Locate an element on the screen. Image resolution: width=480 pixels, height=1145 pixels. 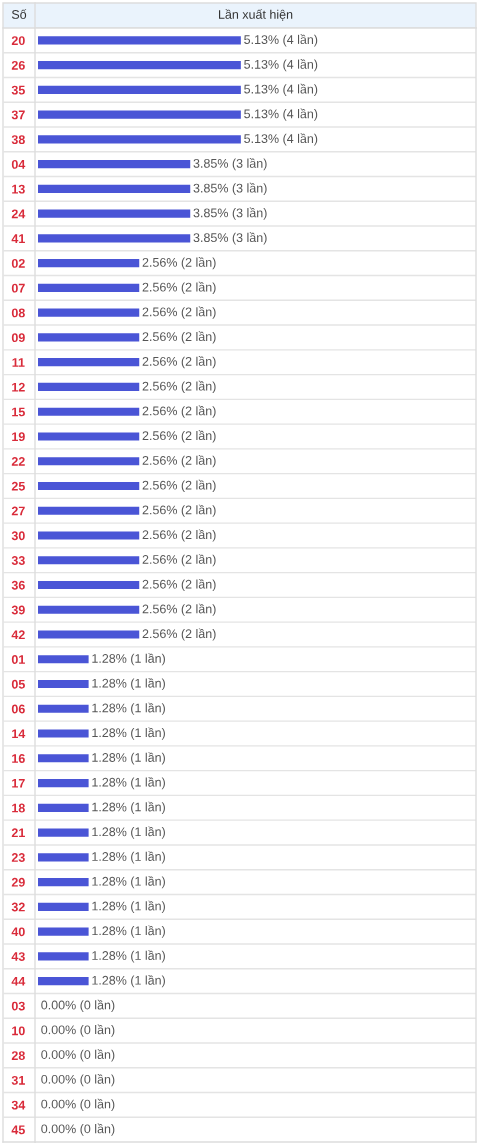
y-tick-label: 02 is located at coordinates (18, 263).